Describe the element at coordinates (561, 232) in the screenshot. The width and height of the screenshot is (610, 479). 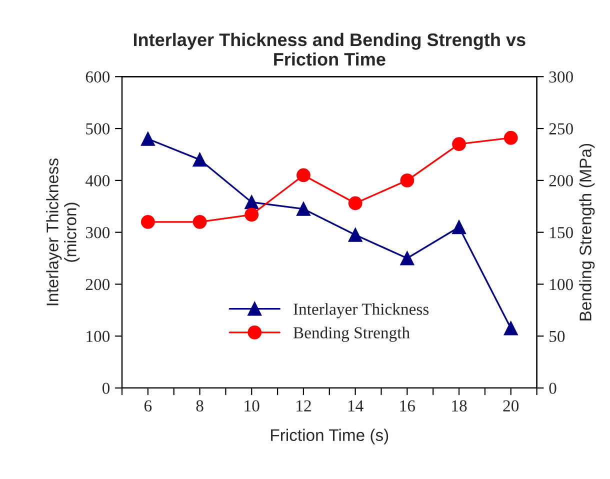
I see `y2-tick-label: 150` at that location.